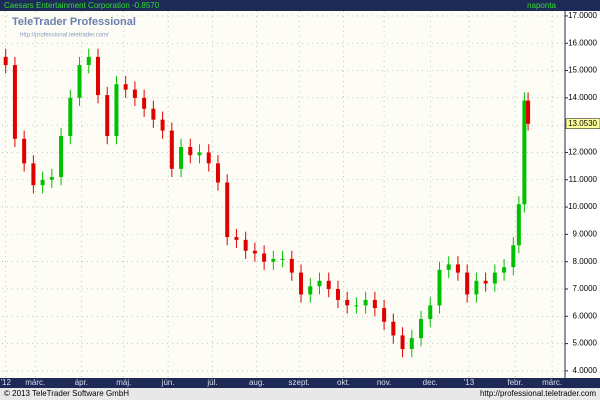  I want to click on x-tick-label: okt., so click(343, 382).